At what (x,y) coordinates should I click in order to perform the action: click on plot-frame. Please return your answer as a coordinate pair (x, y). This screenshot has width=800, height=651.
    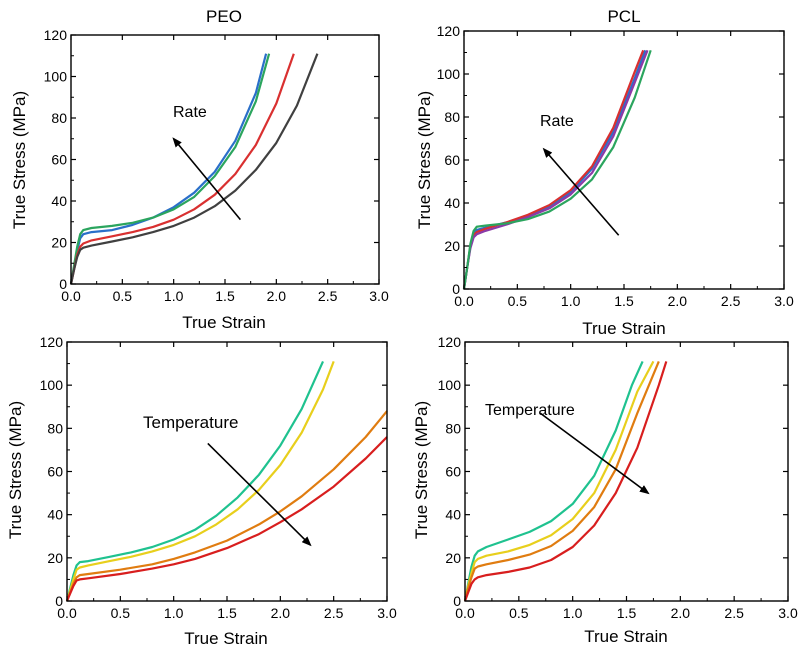
    Looking at the image, I should click on (225, 159).